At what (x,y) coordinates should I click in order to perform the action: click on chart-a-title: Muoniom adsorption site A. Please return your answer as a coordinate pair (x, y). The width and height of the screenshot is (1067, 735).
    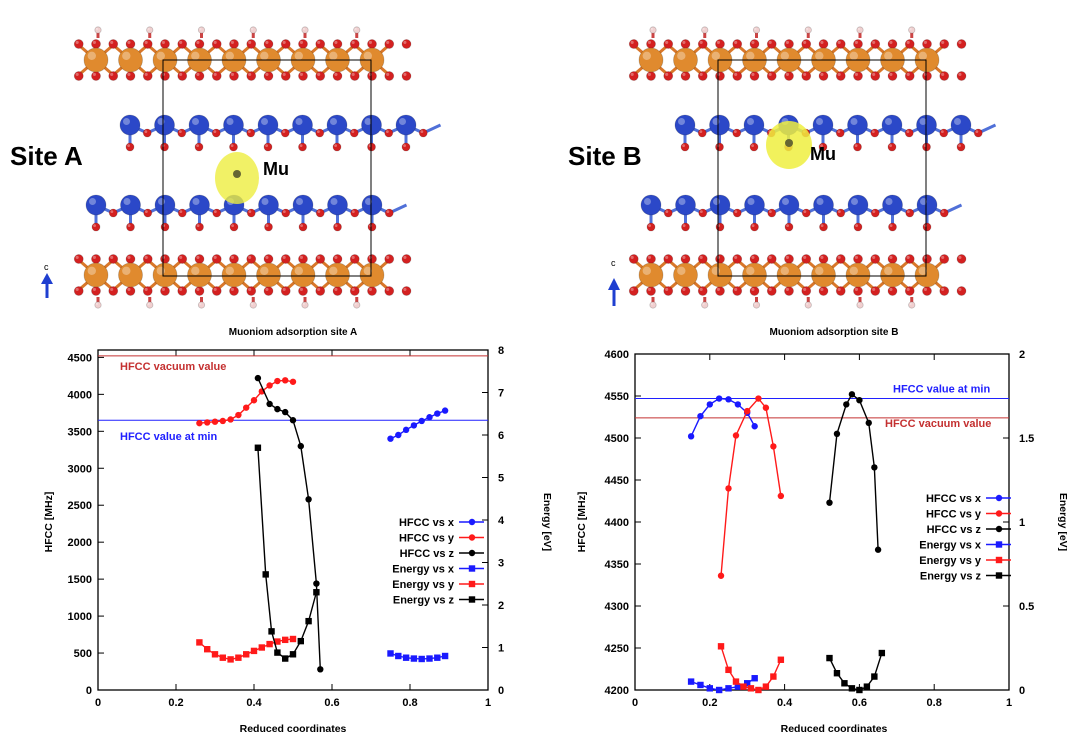
    Looking at the image, I should click on (293, 332).